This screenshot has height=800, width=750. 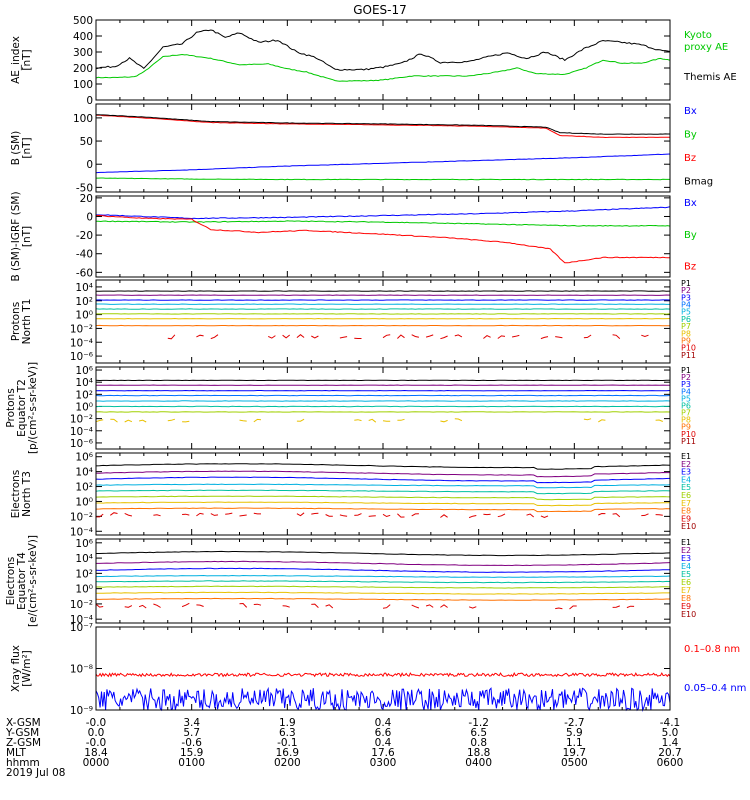 What do you see at coordinates (686, 377) in the screenshot?
I see `legend-entry: P2` at bounding box center [686, 377].